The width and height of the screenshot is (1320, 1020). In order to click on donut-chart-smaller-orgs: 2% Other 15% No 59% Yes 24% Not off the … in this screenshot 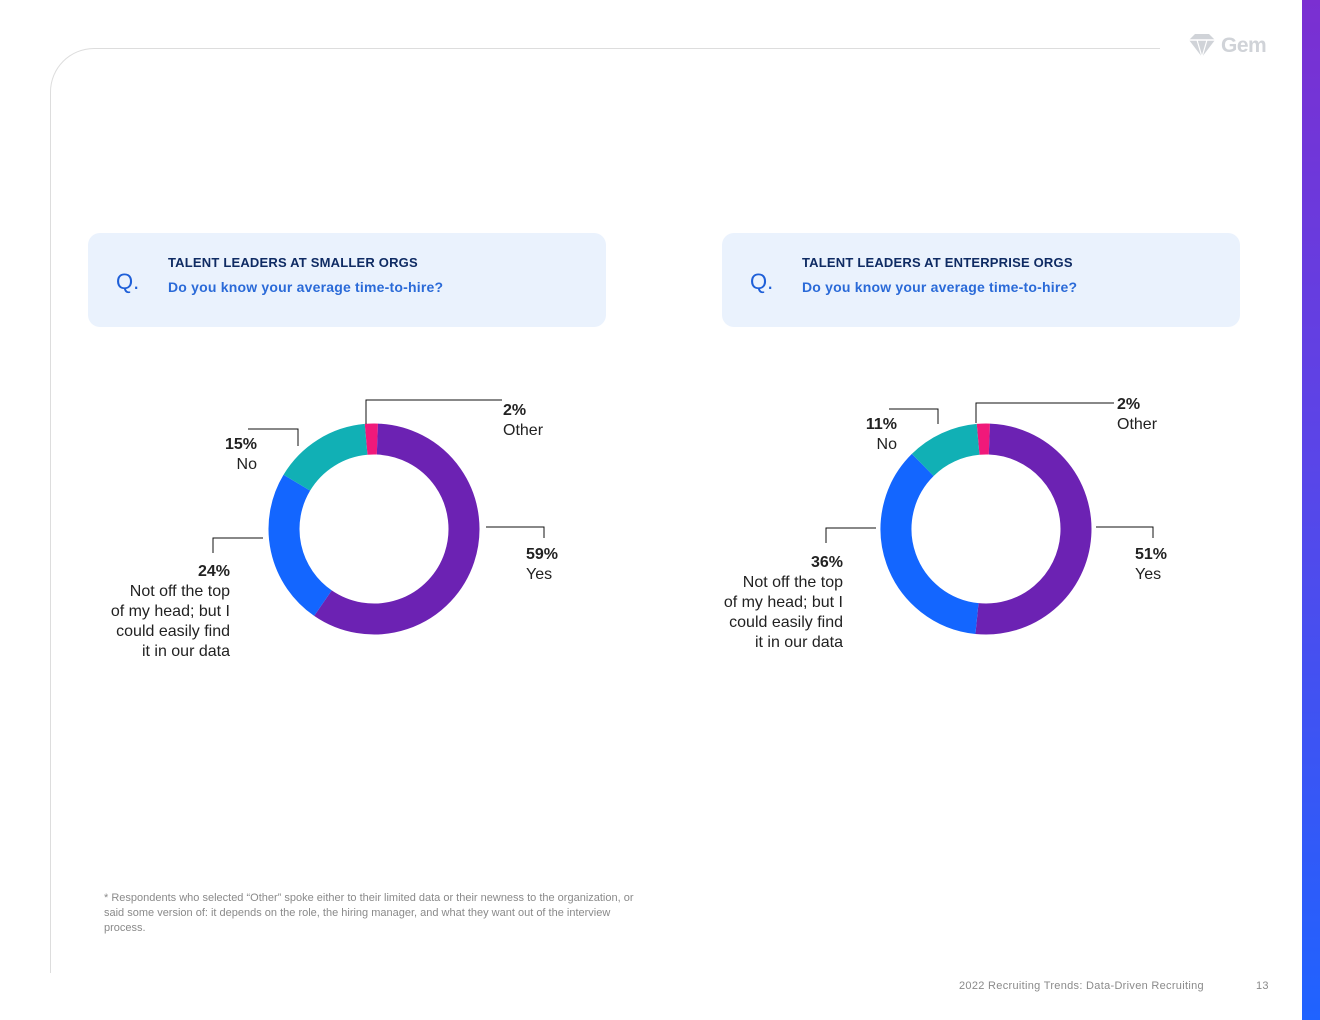, I will do `click(334, 529)`.